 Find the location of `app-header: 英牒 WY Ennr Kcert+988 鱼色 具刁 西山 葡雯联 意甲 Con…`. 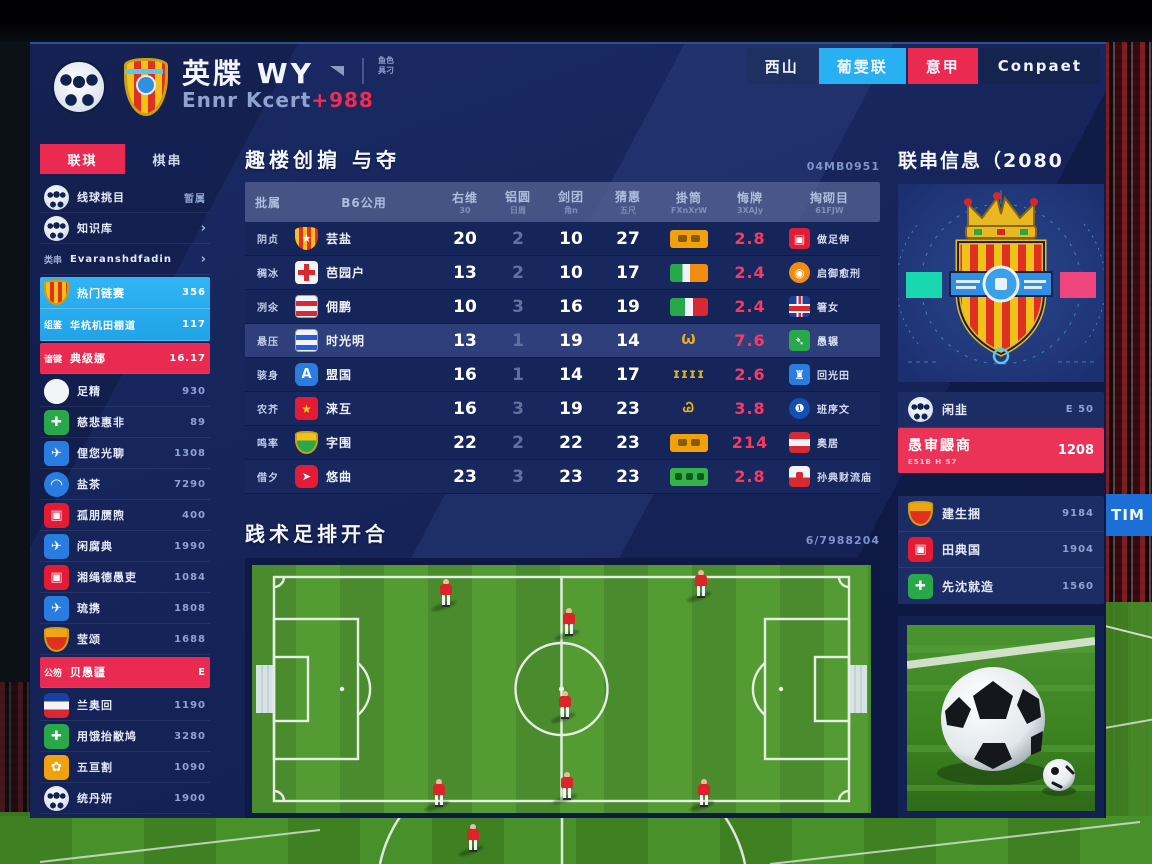

app-header: 英牒 WY Ennr Kcert+988 鱼色 具刁 西山 葡雯联 意甲 Con… is located at coordinates (568, 86).